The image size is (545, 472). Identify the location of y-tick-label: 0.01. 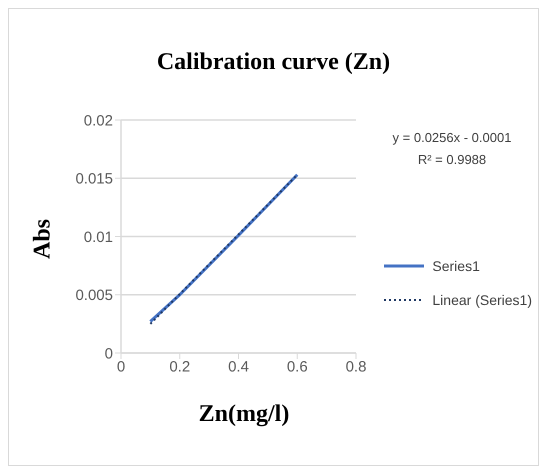
(98, 237).